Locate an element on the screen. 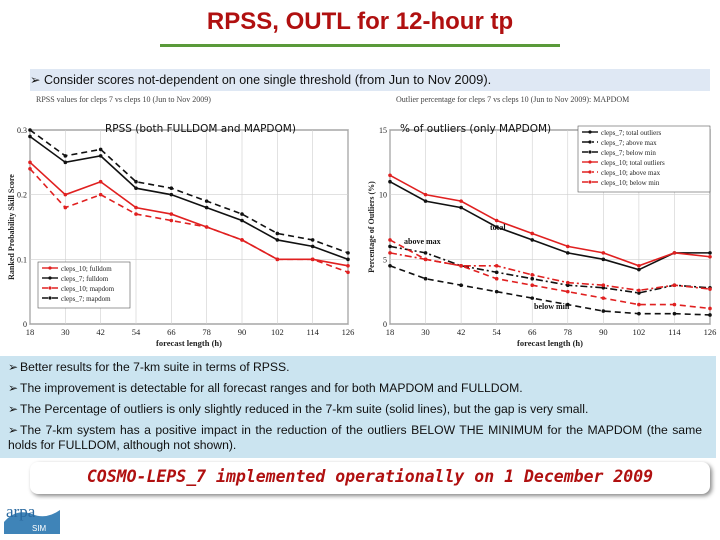 This screenshot has height=540, width=720. legend-entry: cleps_7; total outliers is located at coordinates (631, 133).